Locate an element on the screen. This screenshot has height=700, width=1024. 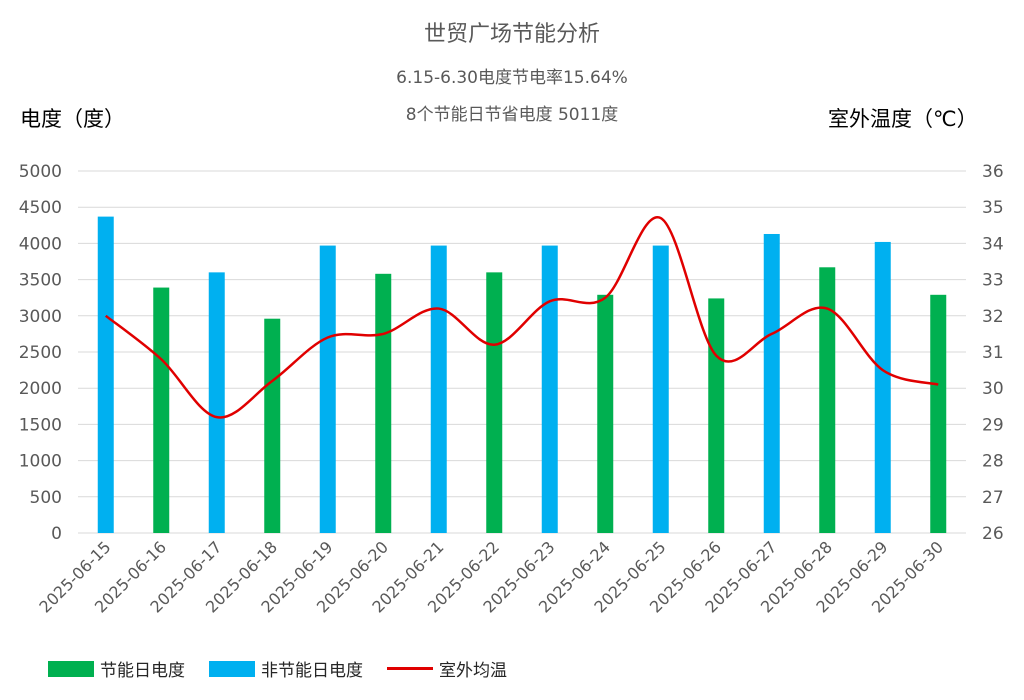
y-tick-label: 0 is located at coordinates (56, 534).